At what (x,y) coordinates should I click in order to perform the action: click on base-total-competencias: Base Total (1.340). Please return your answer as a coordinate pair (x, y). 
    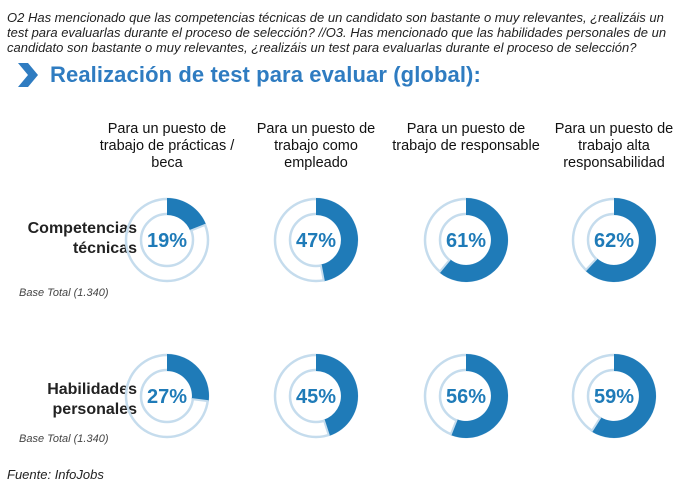
    Looking at the image, I should click on (64, 293).